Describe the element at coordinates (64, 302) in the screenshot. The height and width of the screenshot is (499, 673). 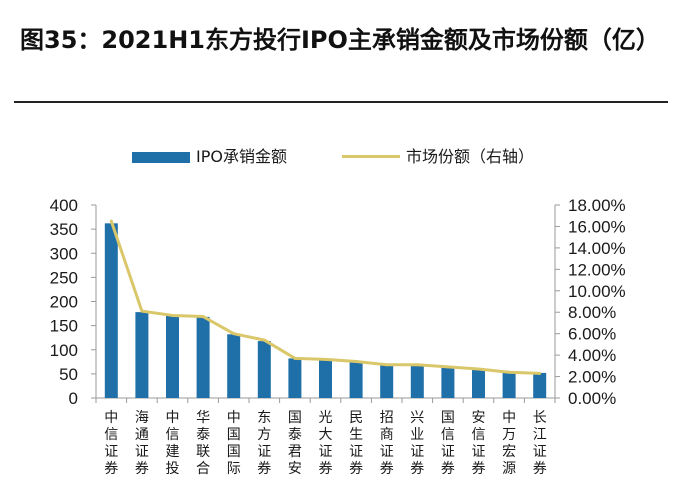
I see `left-axis-tick-label: 200` at that location.